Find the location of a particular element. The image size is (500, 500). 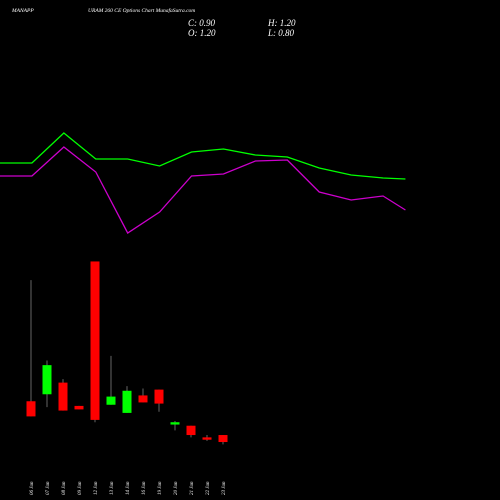

x-tick-label: 23 Jan is located at coordinates (224, 488).